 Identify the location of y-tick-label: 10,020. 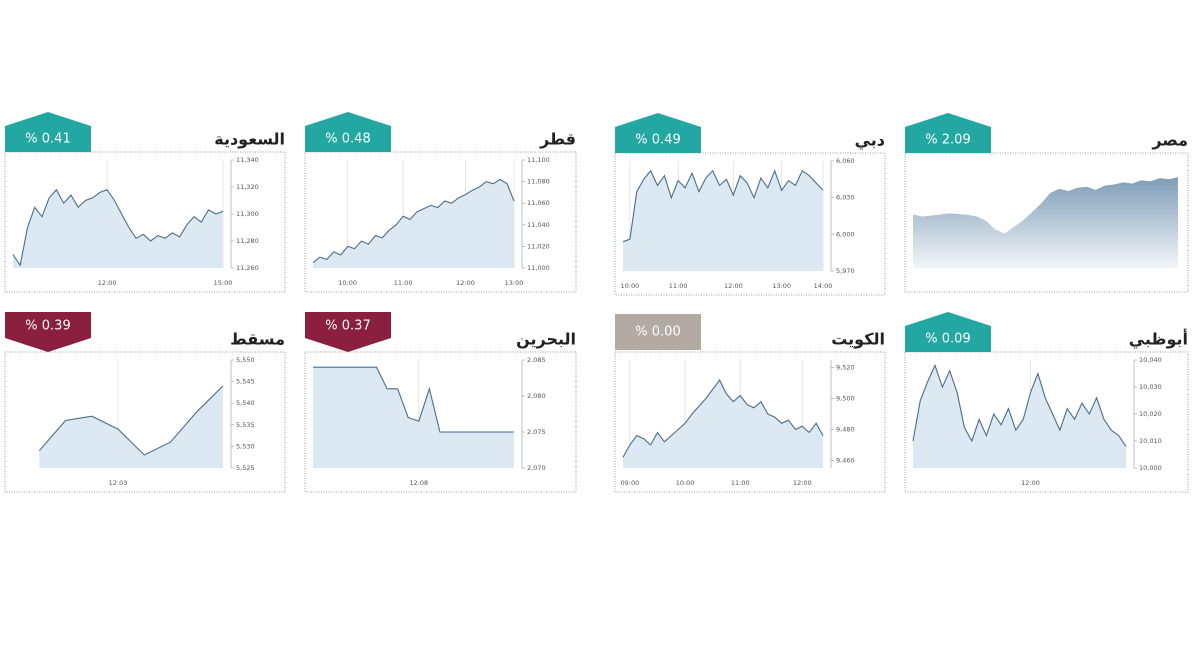
(1150, 414).